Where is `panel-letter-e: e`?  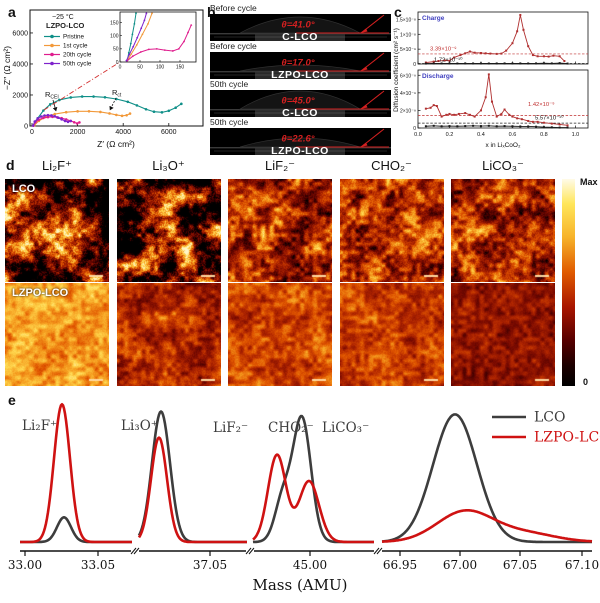
panel-letter-e: e is located at coordinates (12, 400).